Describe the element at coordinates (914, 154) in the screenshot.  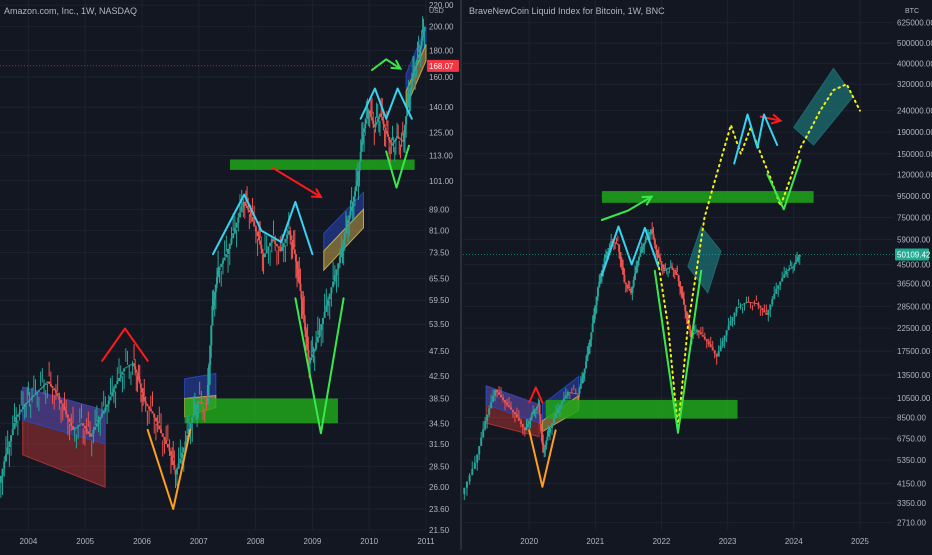
I see `y-tick-label: 150000.00` at that location.